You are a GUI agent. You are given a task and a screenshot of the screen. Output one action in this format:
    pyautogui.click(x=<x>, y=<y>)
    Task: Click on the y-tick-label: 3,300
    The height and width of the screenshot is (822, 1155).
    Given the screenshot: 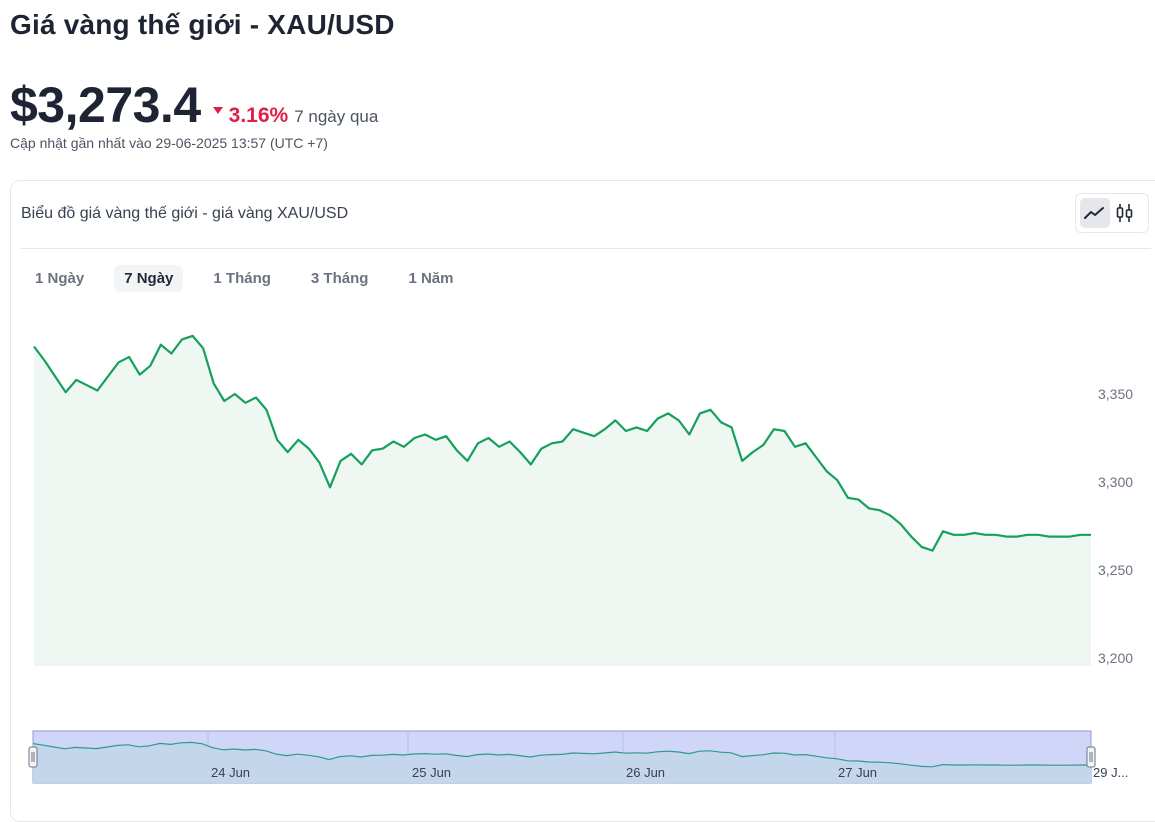 What is the action you would take?
    pyautogui.click(x=1115, y=482)
    